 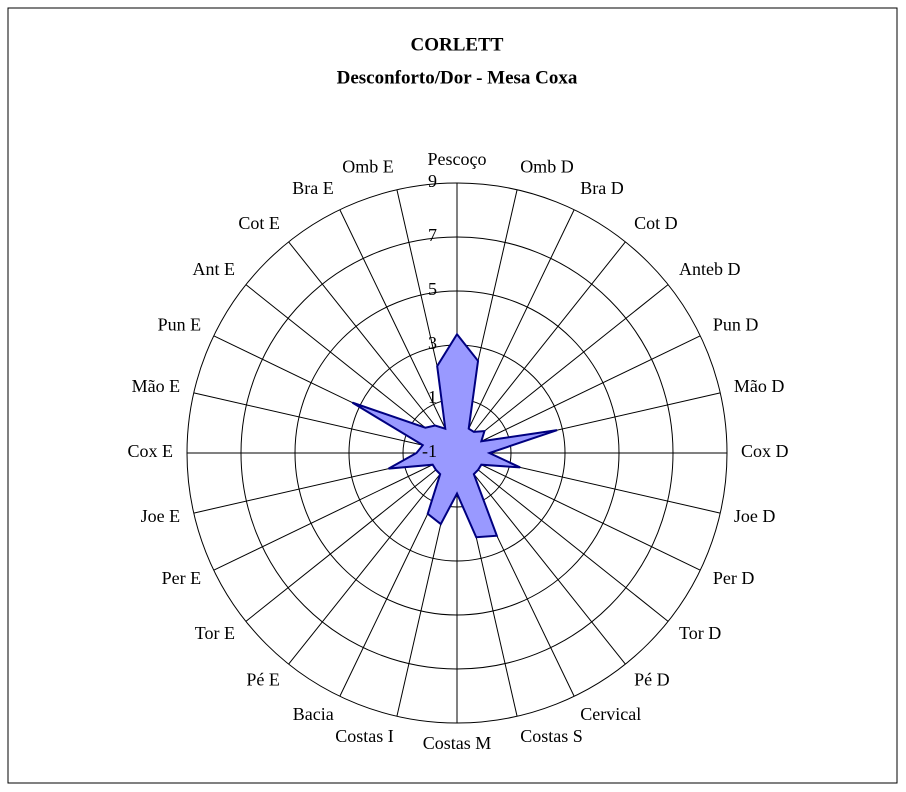 What do you see at coordinates (656, 223) in the screenshot?
I see `category-label: Cot D` at bounding box center [656, 223].